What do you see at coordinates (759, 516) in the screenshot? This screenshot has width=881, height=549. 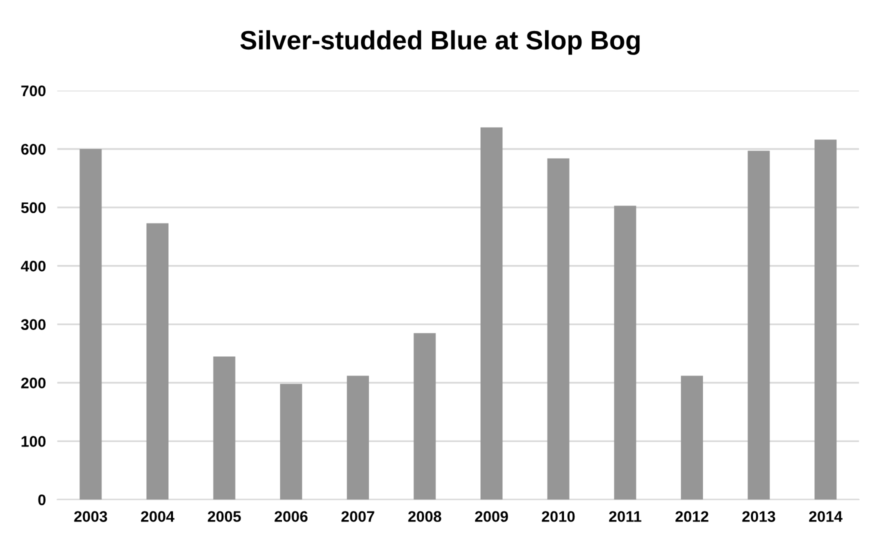 I see `x-tick-label: 2013` at bounding box center [759, 516].